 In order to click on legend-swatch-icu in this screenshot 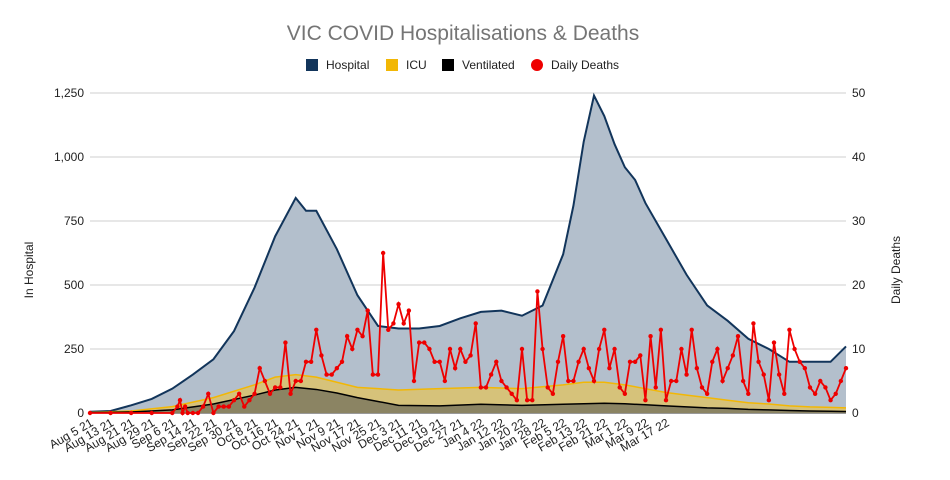, I will do `click(392, 65)`.